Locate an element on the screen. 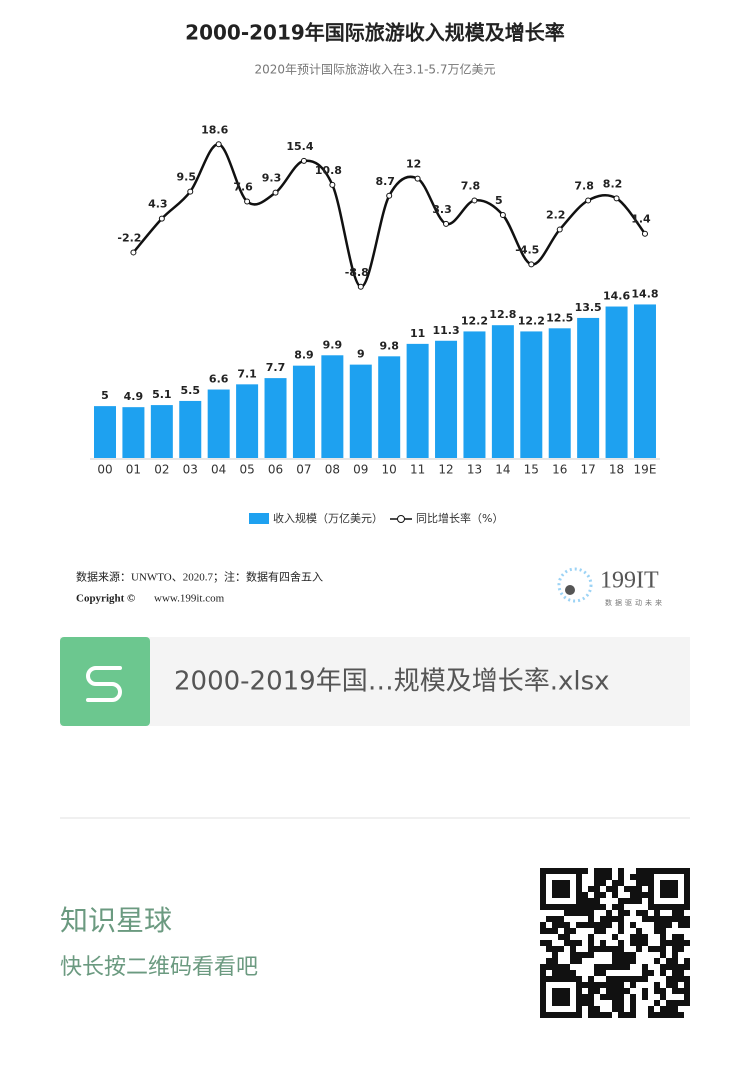 The height and width of the screenshot is (1072, 750). data-label: 9.8 is located at coordinates (389, 345).